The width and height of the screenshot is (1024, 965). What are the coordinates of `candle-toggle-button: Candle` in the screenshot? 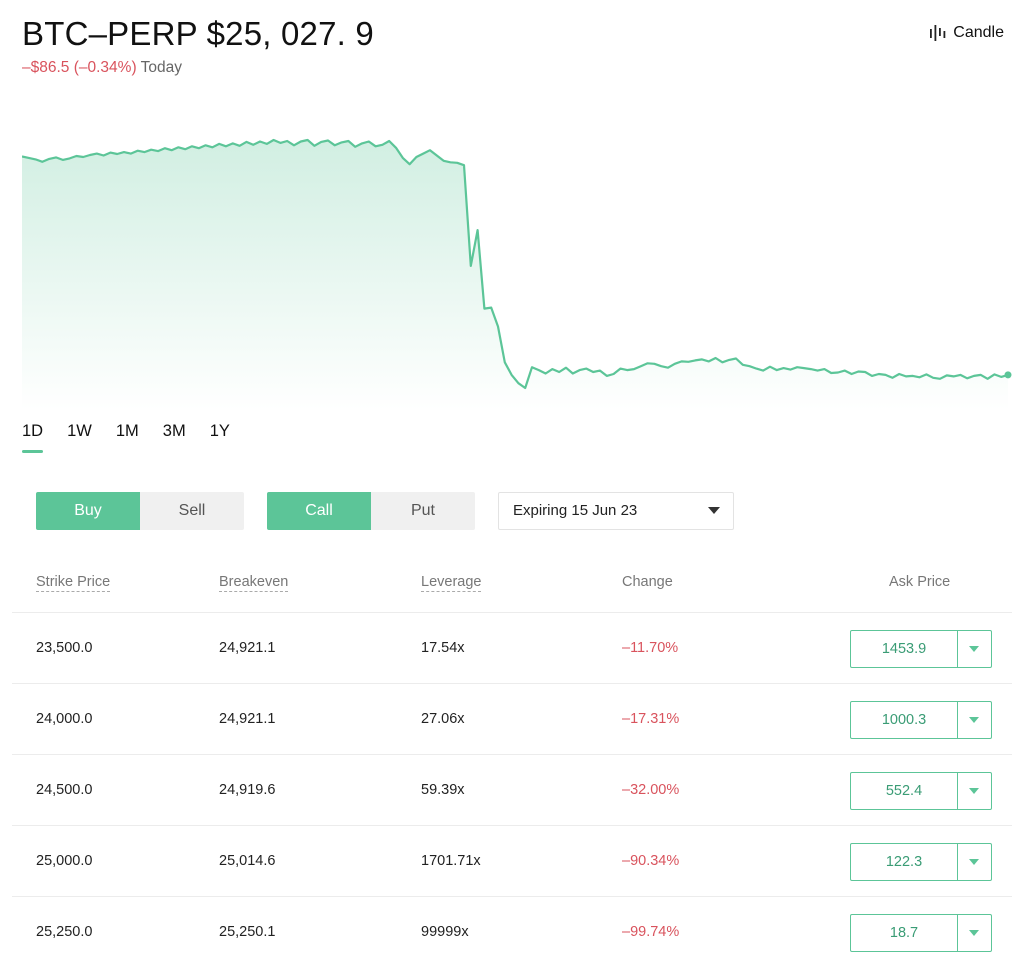 It's located at (966, 33).